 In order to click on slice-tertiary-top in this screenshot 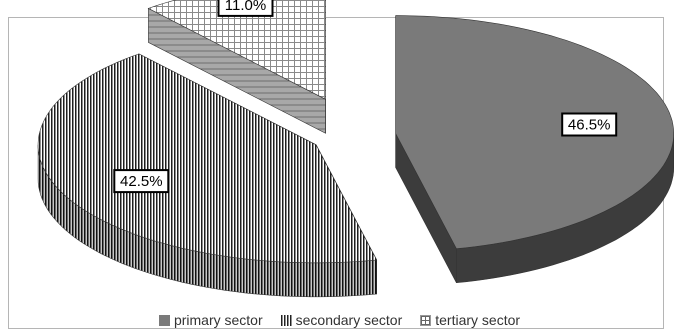, I will do `click(236, 50)`.